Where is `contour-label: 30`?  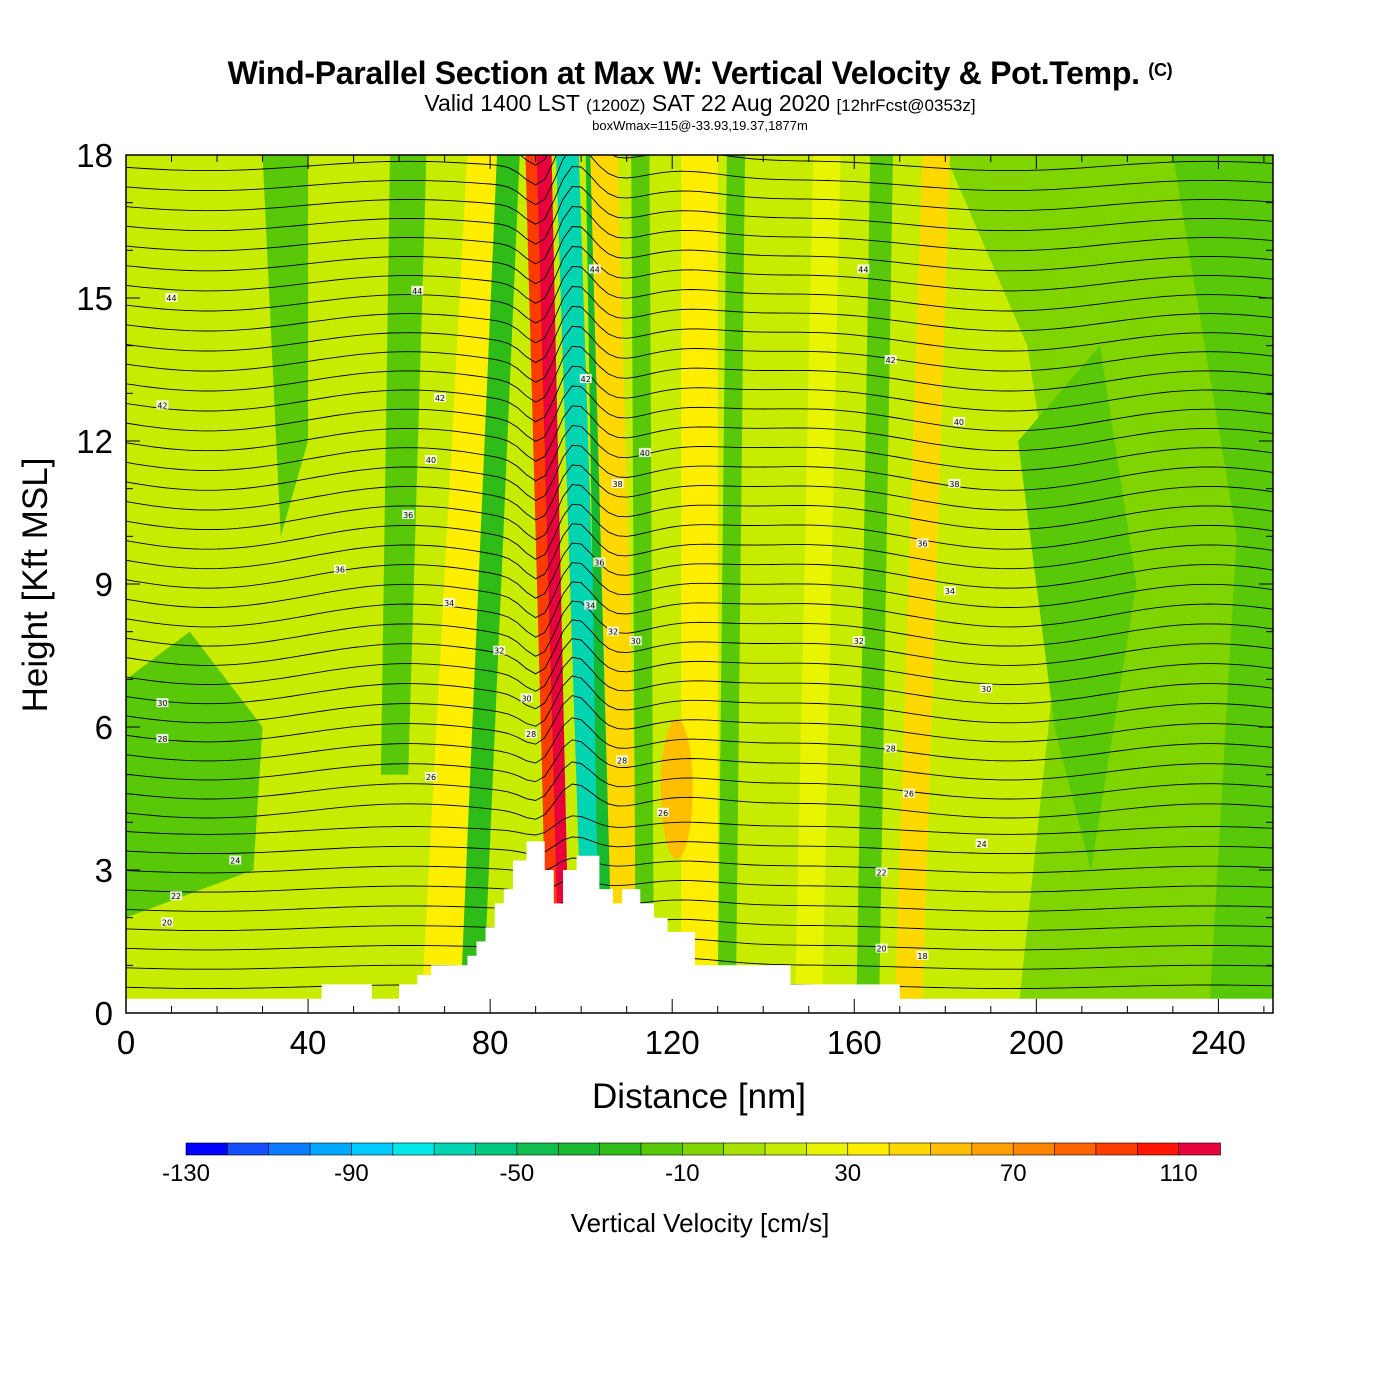
contour-label: 30 is located at coordinates (986, 689).